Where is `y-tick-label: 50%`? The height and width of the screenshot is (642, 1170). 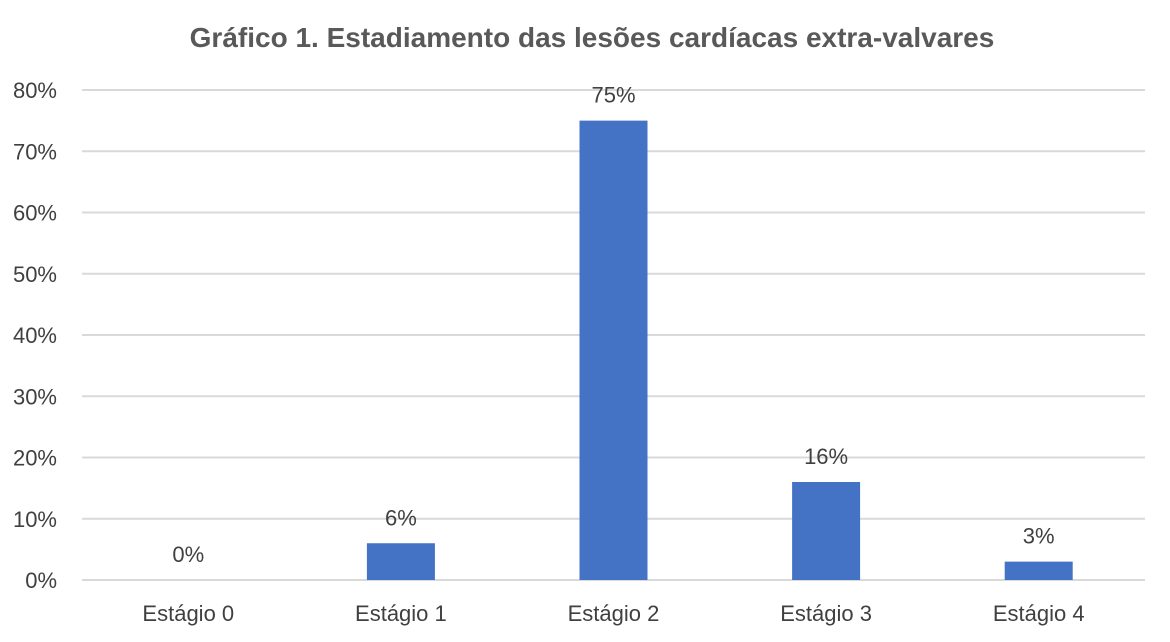 y-tick-label: 50% is located at coordinates (35, 274).